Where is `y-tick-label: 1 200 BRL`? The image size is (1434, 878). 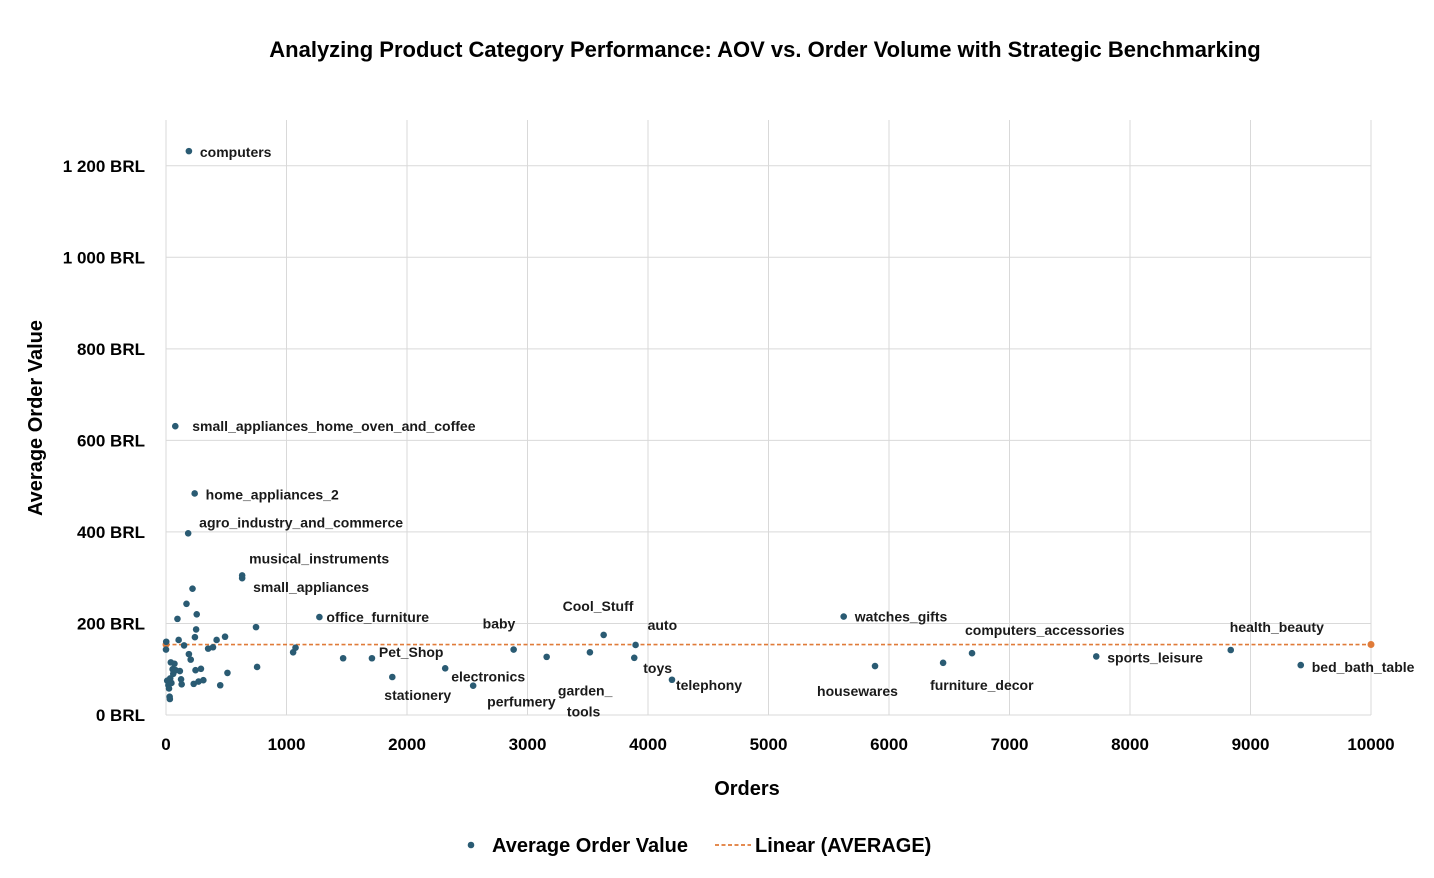 y-tick-label: 1 200 BRL is located at coordinates (104, 166).